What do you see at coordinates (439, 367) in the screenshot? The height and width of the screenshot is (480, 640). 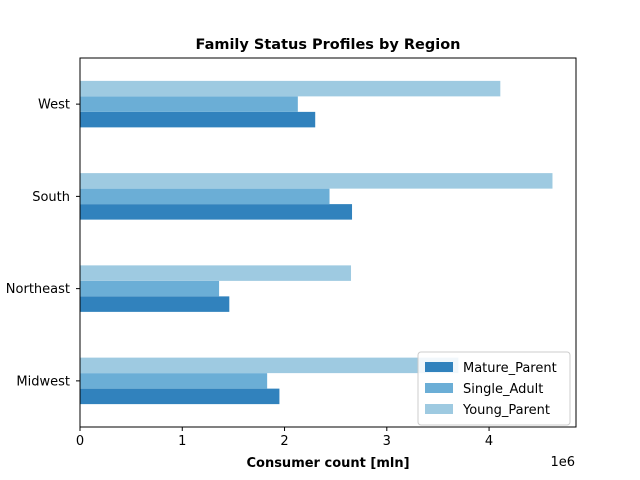 I see `legend-swatch-mature-parent` at bounding box center [439, 367].